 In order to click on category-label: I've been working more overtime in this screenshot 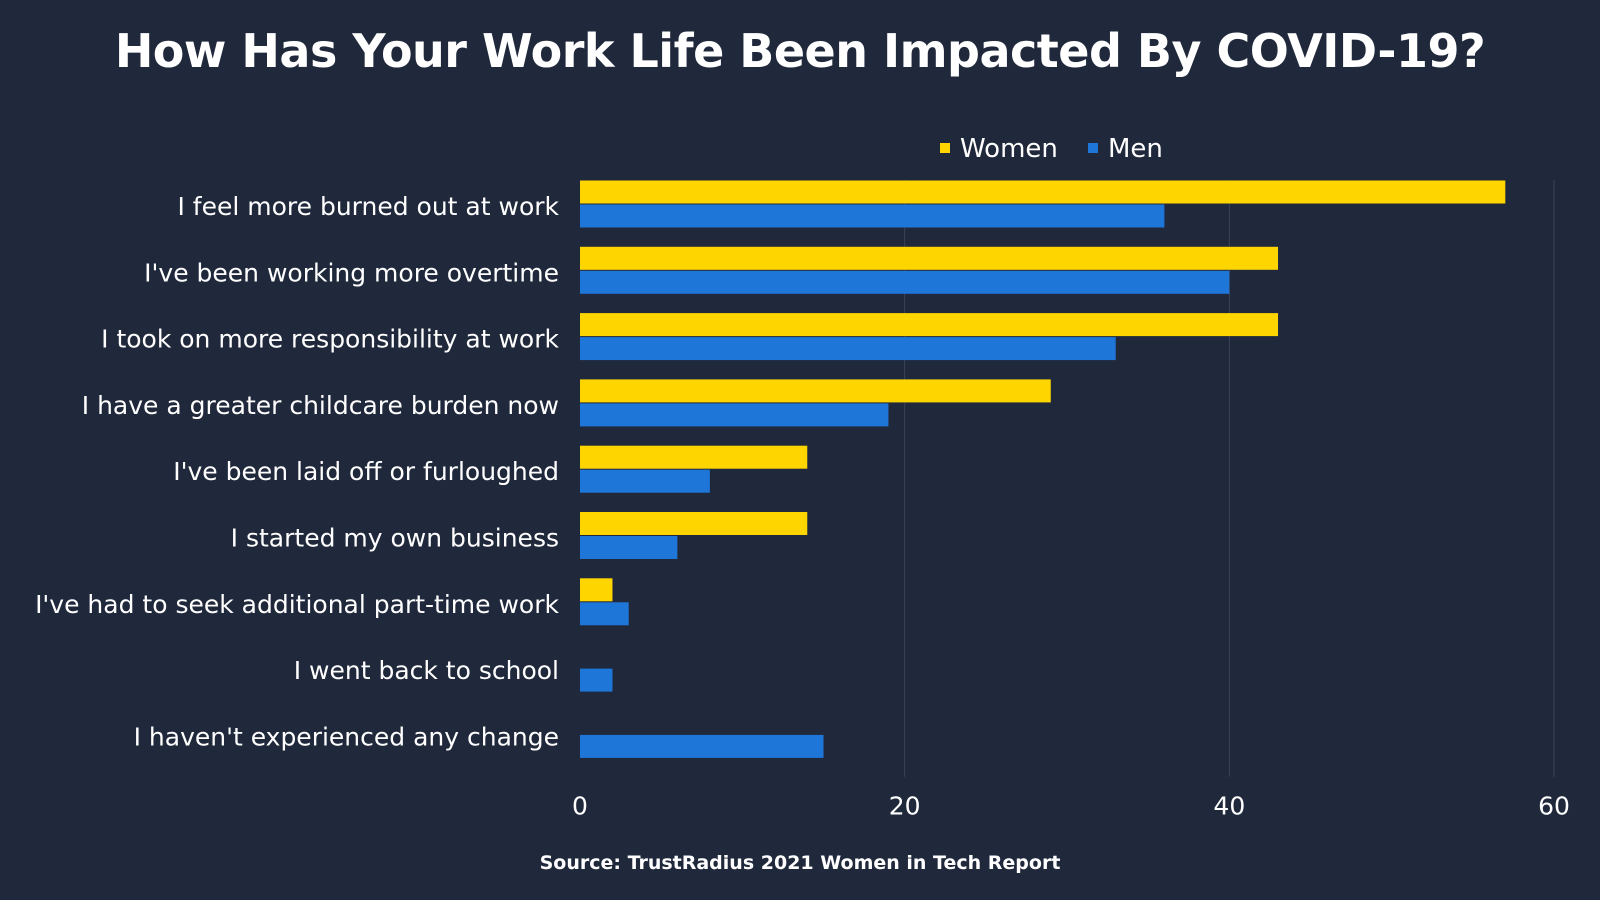, I will do `click(351, 272)`.